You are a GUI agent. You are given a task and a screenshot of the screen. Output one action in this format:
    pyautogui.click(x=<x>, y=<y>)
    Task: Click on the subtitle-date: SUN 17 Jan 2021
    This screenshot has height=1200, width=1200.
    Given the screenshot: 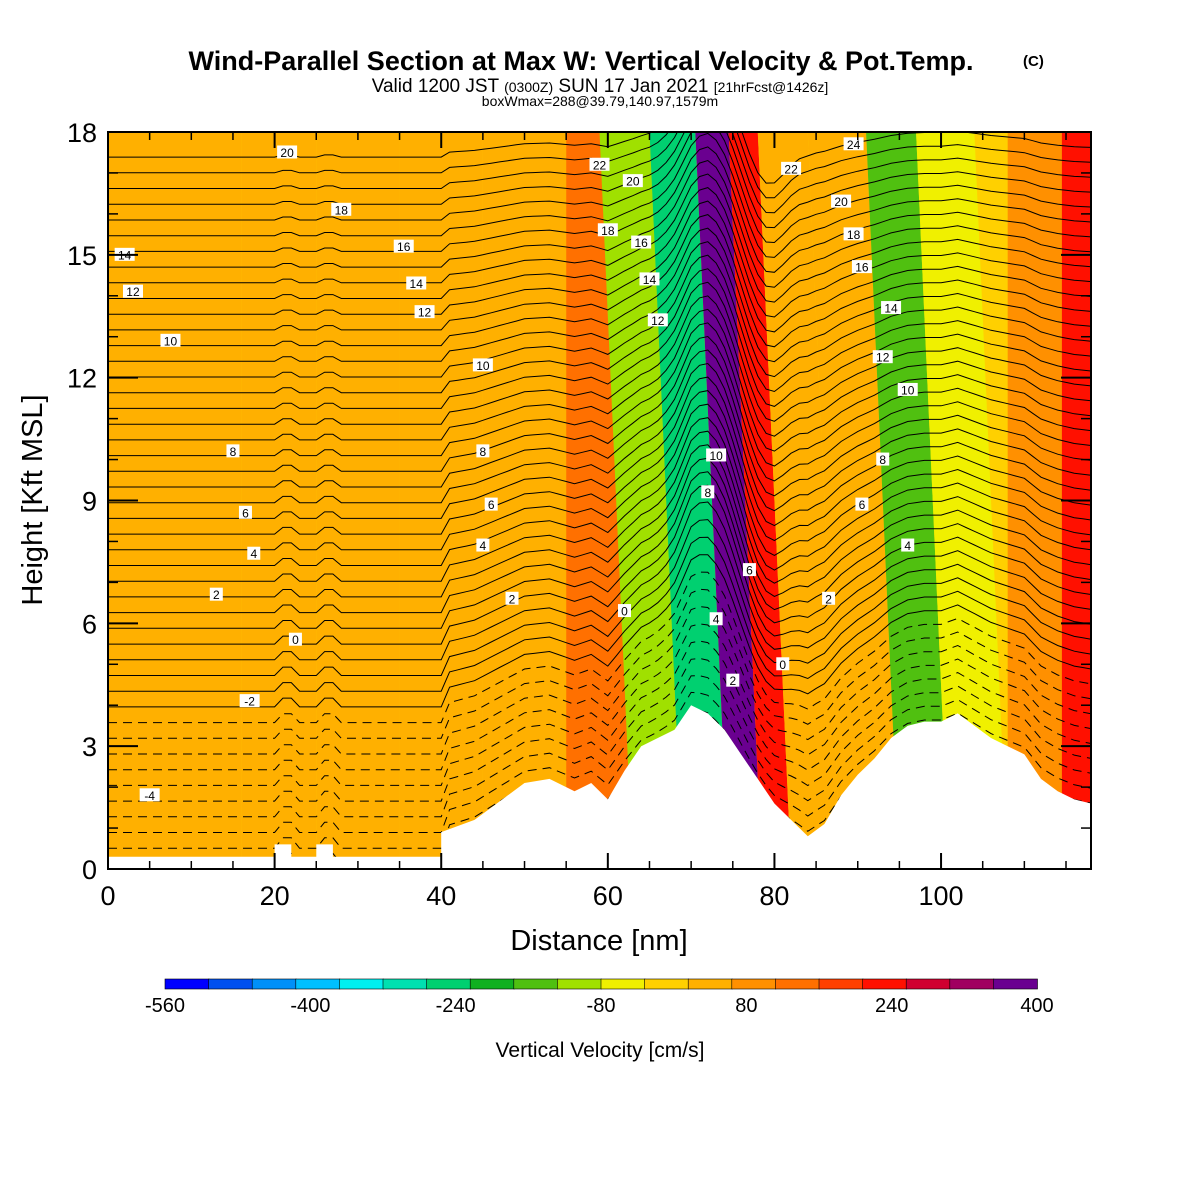 What is the action you would take?
    pyautogui.click(x=633, y=86)
    